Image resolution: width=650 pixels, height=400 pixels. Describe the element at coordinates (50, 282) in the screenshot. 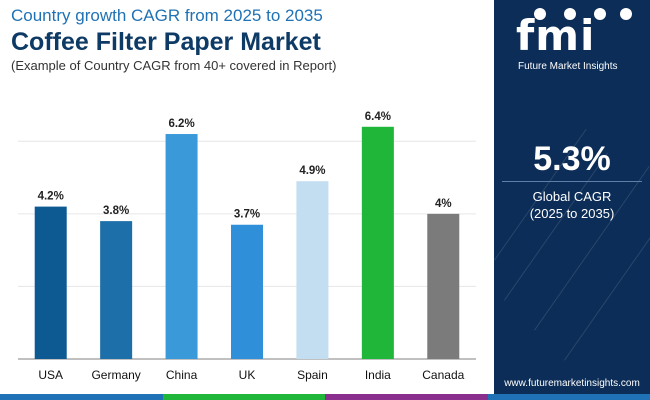

I see `bar-usa` at that location.